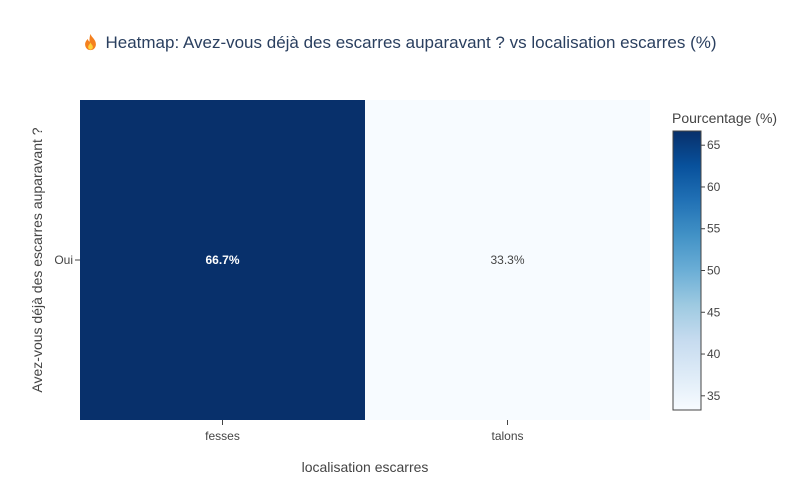 The height and width of the screenshot is (500, 800). Describe the element at coordinates (714, 354) in the screenshot. I see `colorbar-tick-label: 40` at that location.